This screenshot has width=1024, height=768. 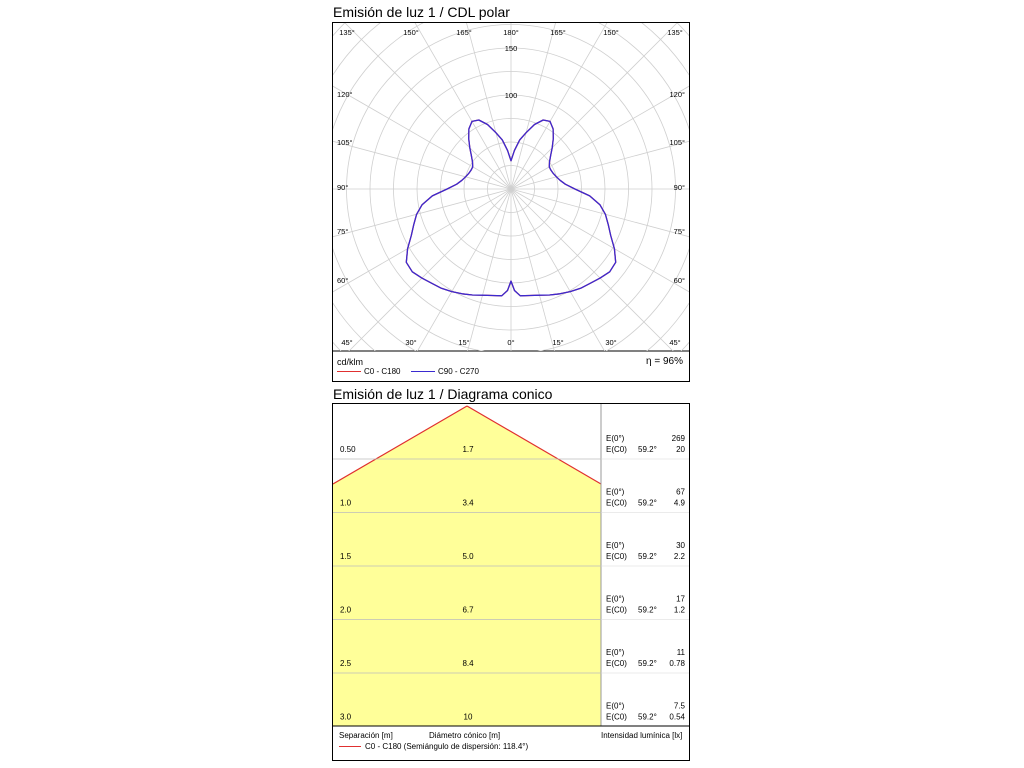 I want to click on polar-radial-tick: 100, so click(x=511, y=95).